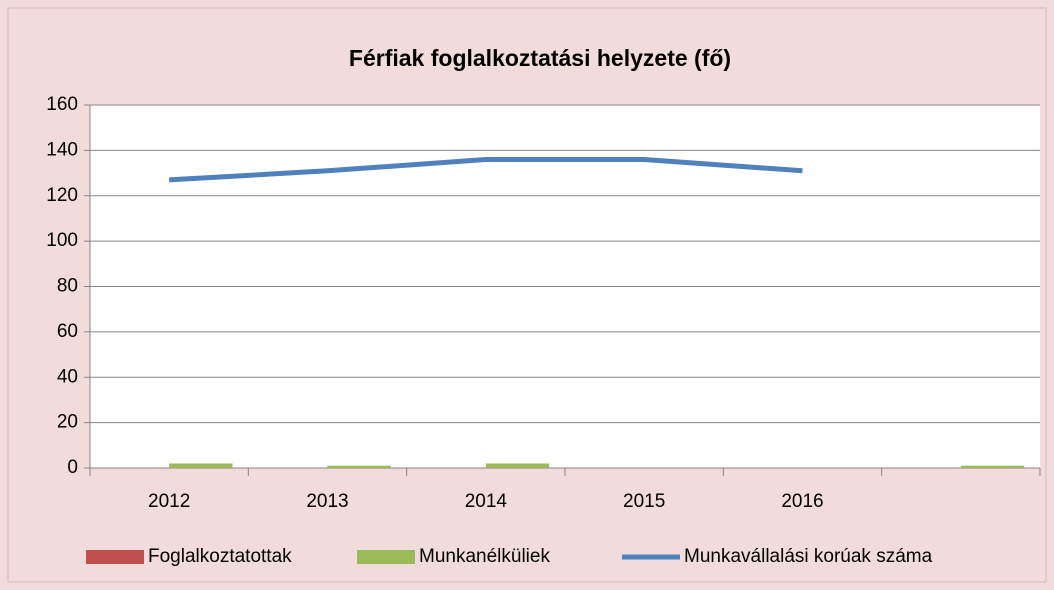 The height and width of the screenshot is (590, 1054). Describe the element at coordinates (802, 501) in the screenshot. I see `x-tick-label: 2016` at that location.